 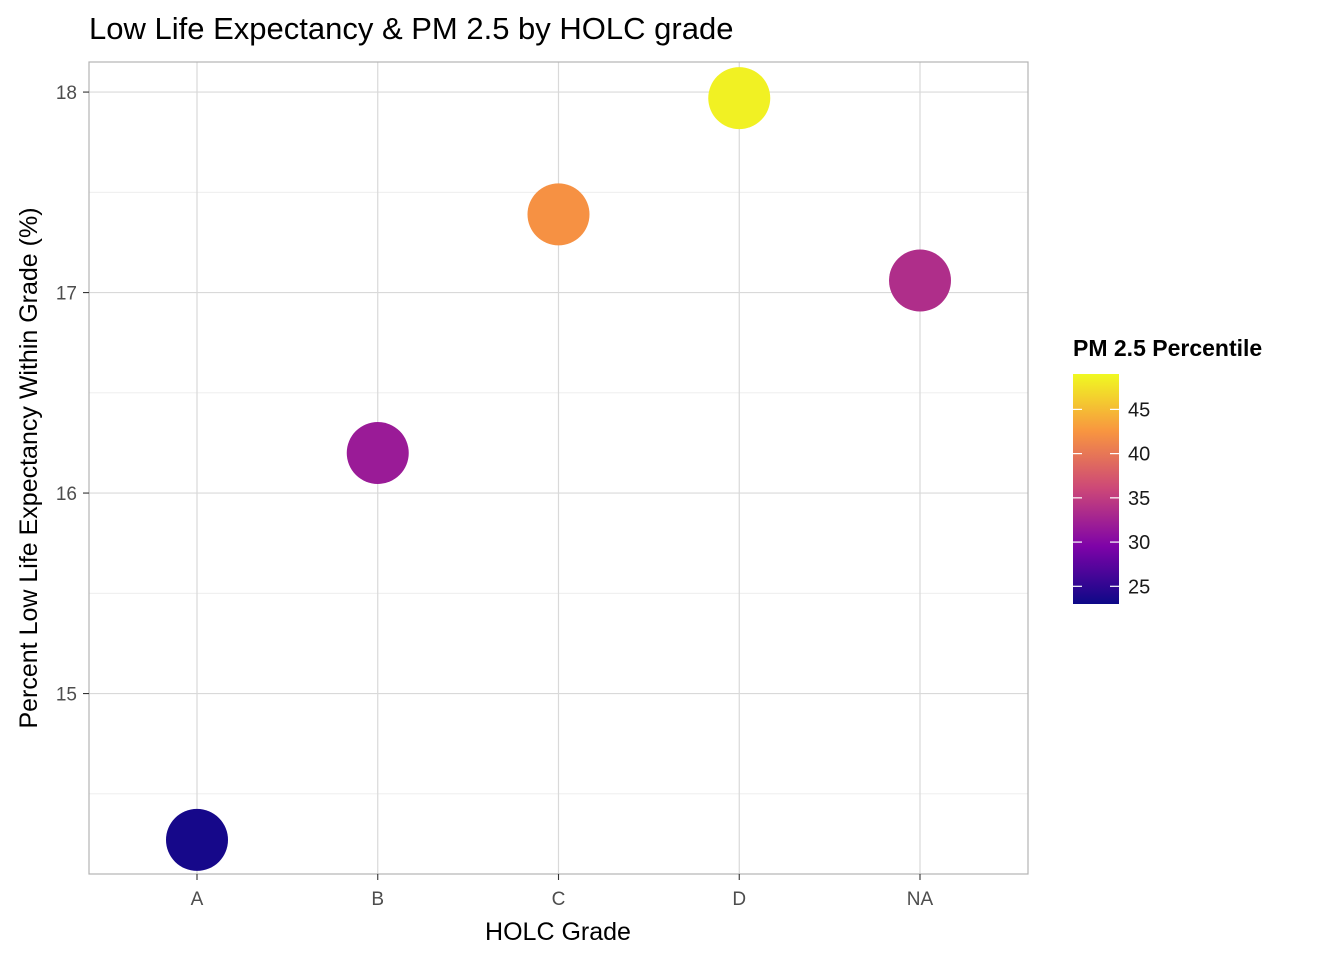 What do you see at coordinates (197, 899) in the screenshot?
I see `x-tick-label: A` at bounding box center [197, 899].